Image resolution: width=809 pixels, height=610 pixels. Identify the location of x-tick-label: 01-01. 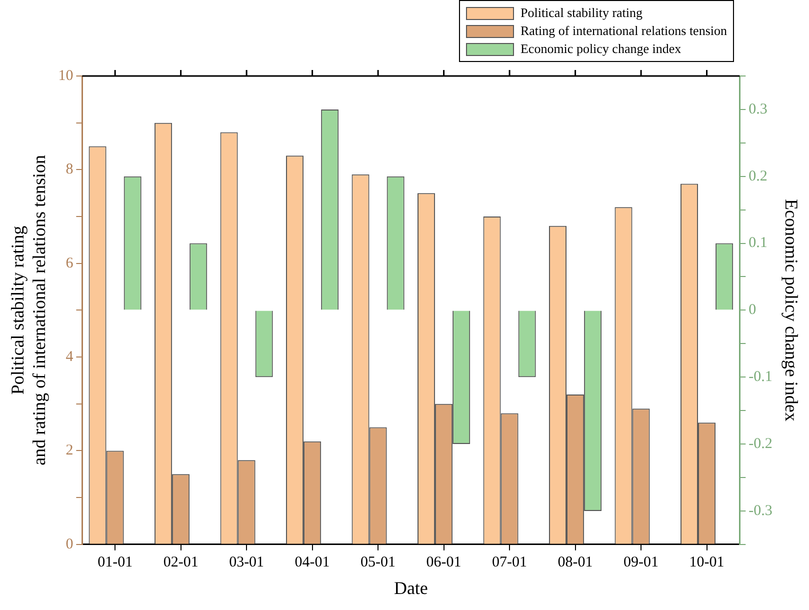
(115, 562).